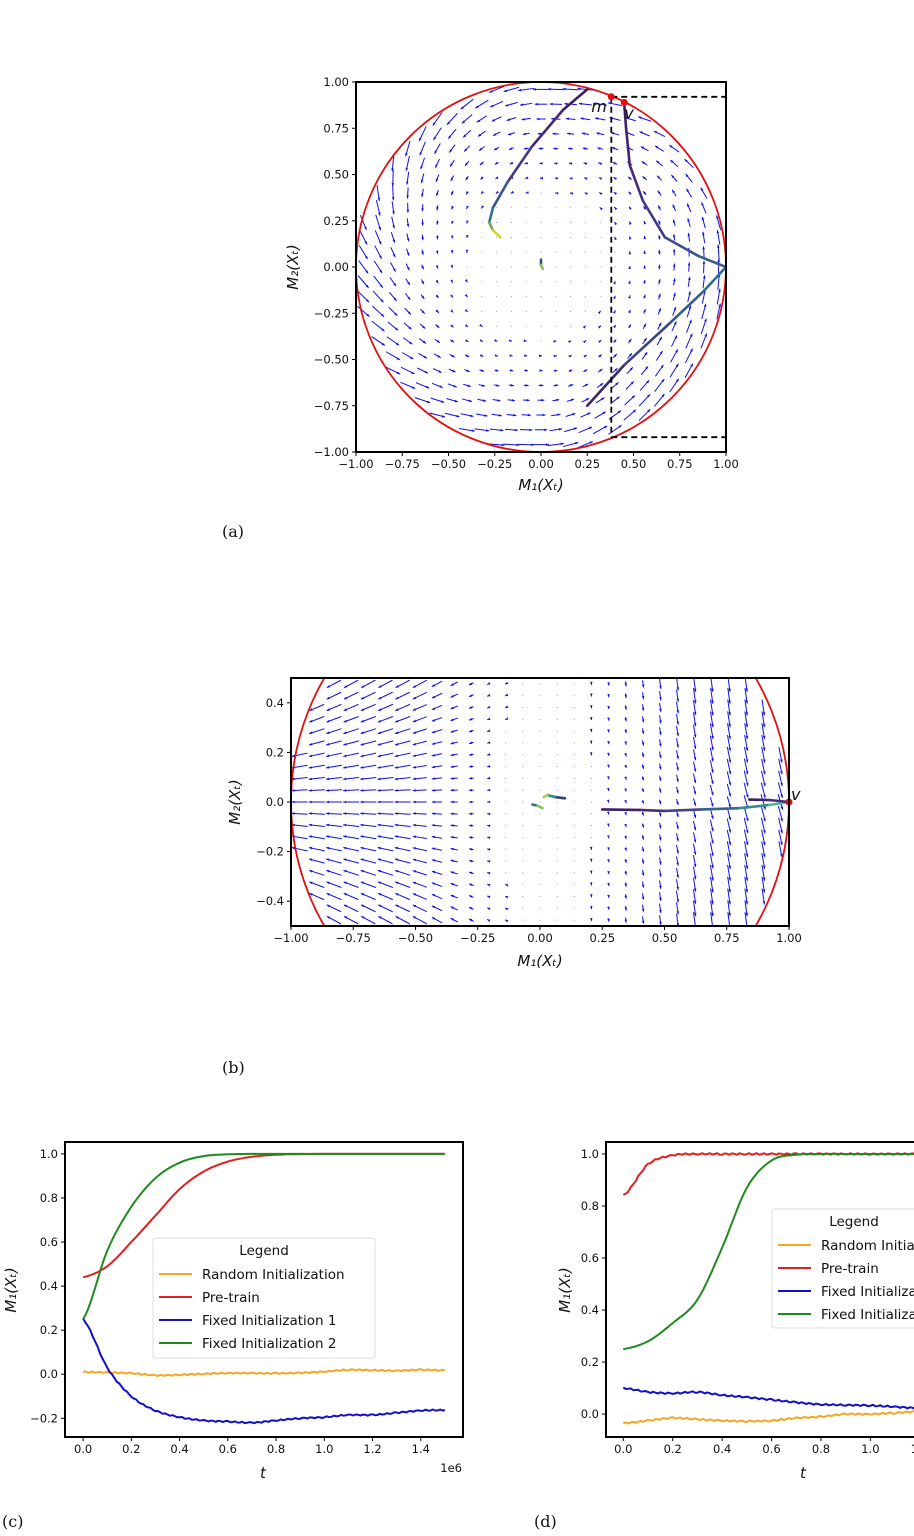  Describe the element at coordinates (331, 313) in the screenshot. I see `y-tick-label: −0.25` at that location.